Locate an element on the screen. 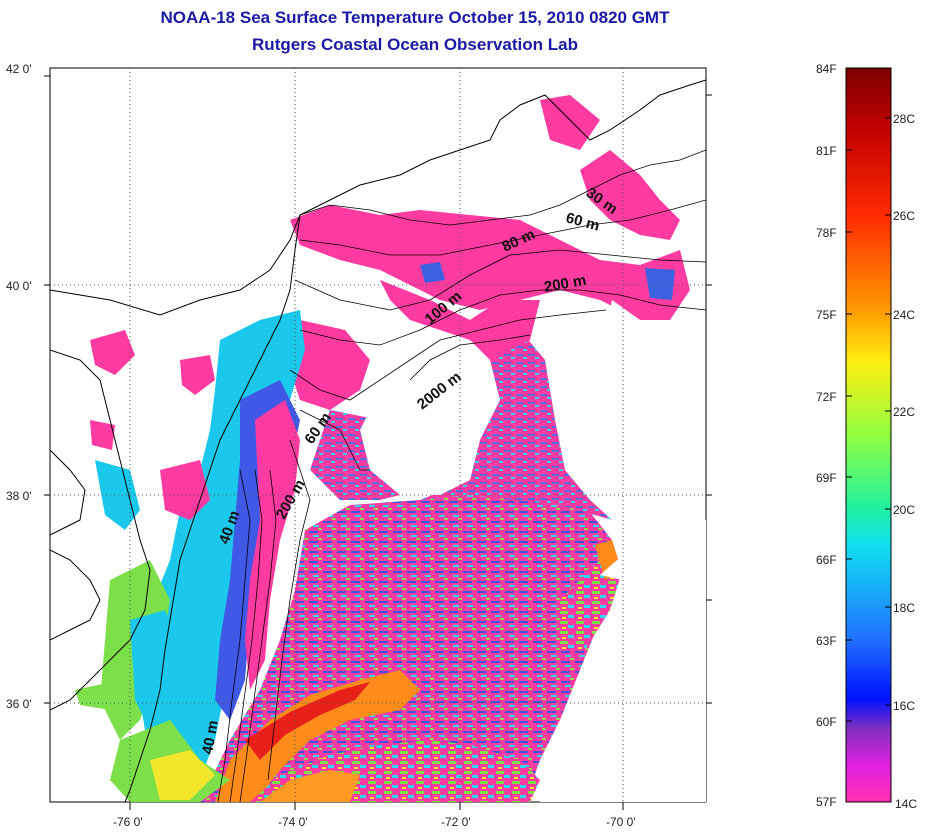 The image size is (928, 832). southern-sound-yellow is located at coordinates (182, 775).